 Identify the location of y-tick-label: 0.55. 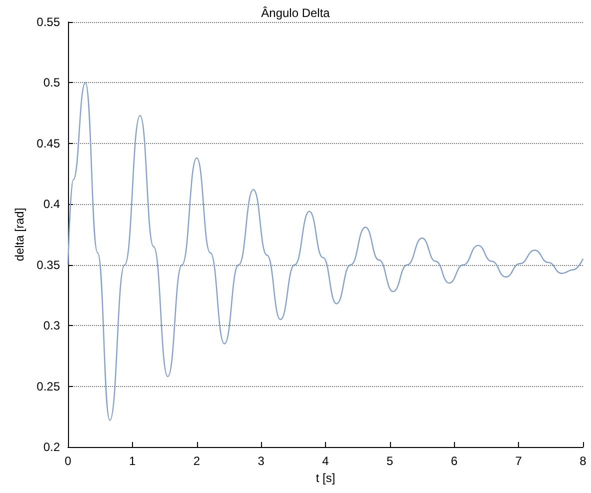
(48, 22).